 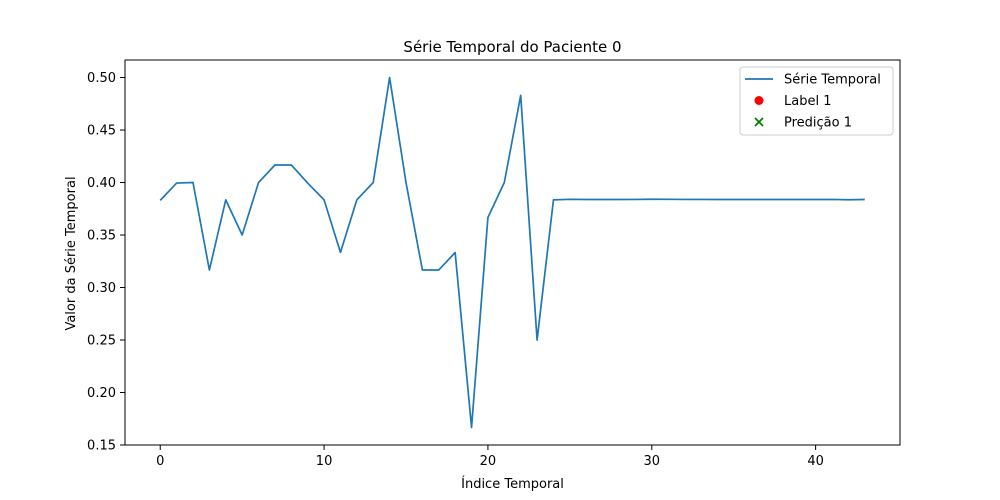 What do you see at coordinates (101, 393) in the screenshot?
I see `y-tick-label: 0.20` at bounding box center [101, 393].